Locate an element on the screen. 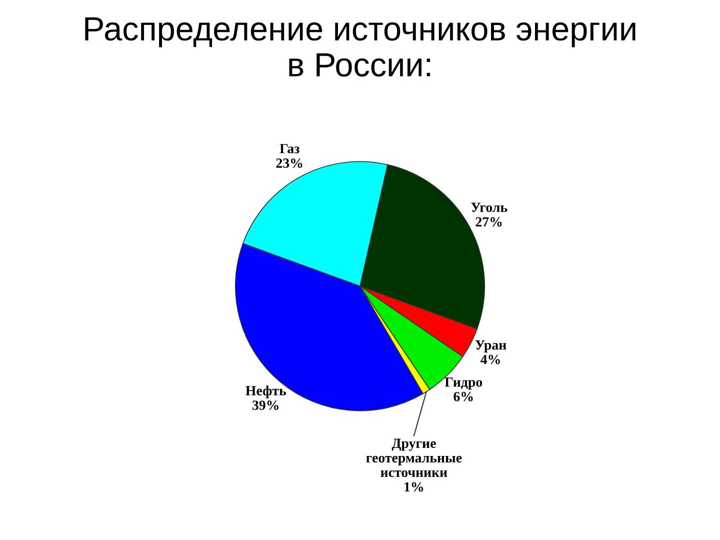  data-label: 4% is located at coordinates (490, 359).